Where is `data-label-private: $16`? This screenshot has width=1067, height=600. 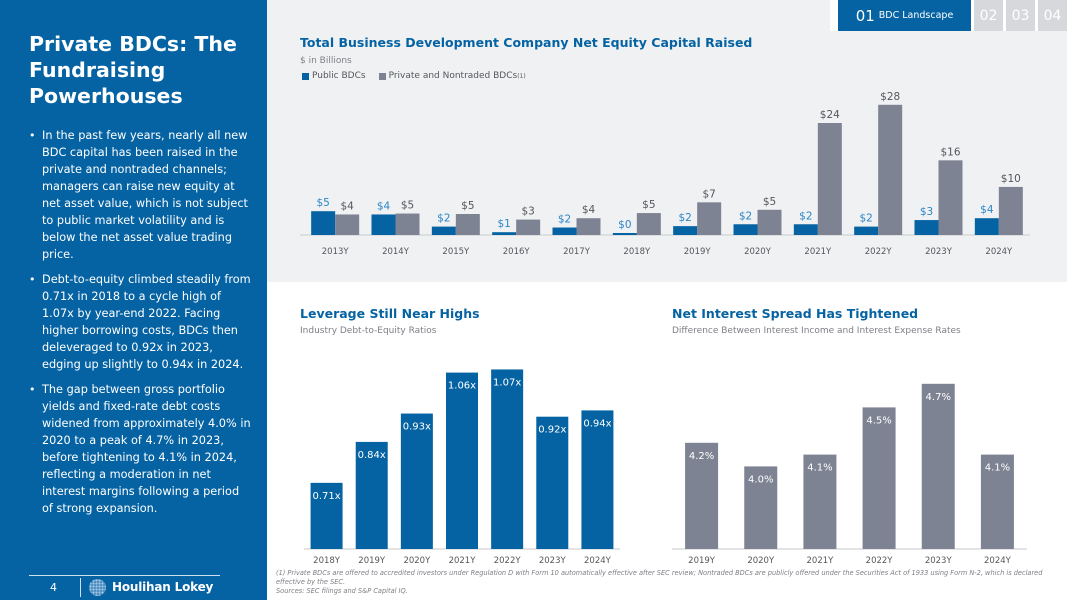 data-label-private: $16 is located at coordinates (950, 152).